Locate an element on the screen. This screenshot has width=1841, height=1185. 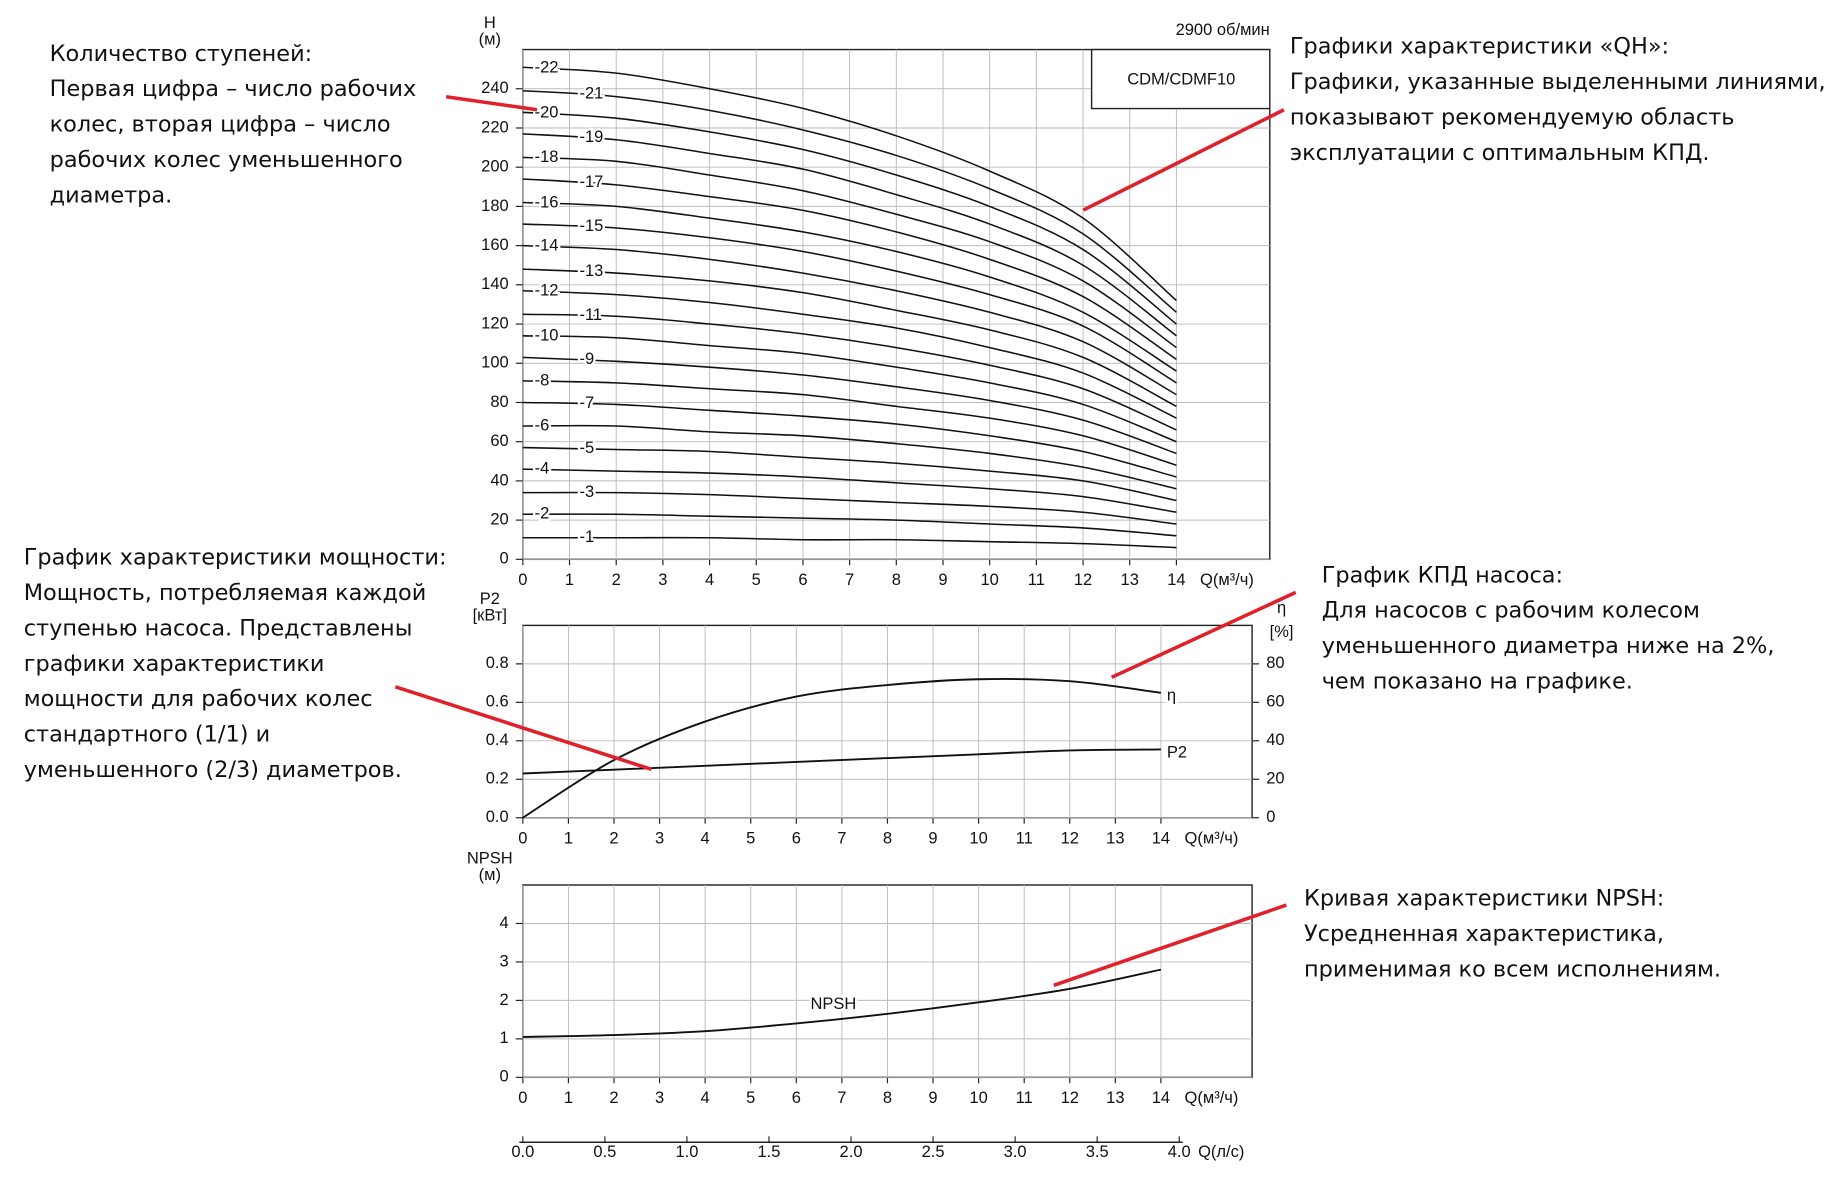
x2-tick-label: 1.5 is located at coordinates (769, 1152).